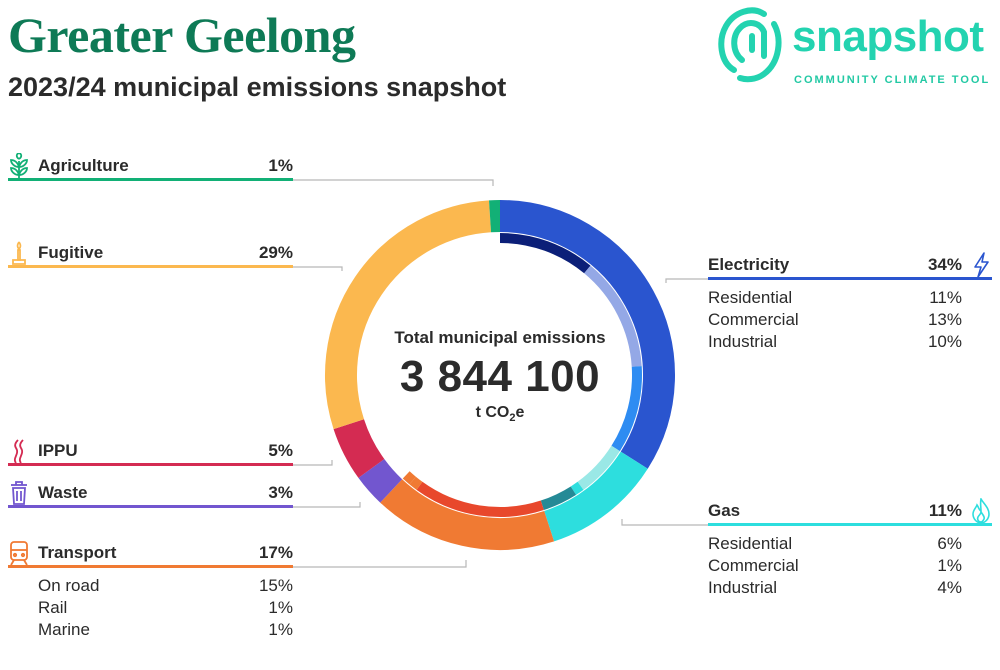 This screenshot has width=1000, height=670. I want to click on donut-slice-transport, so click(467, 514).